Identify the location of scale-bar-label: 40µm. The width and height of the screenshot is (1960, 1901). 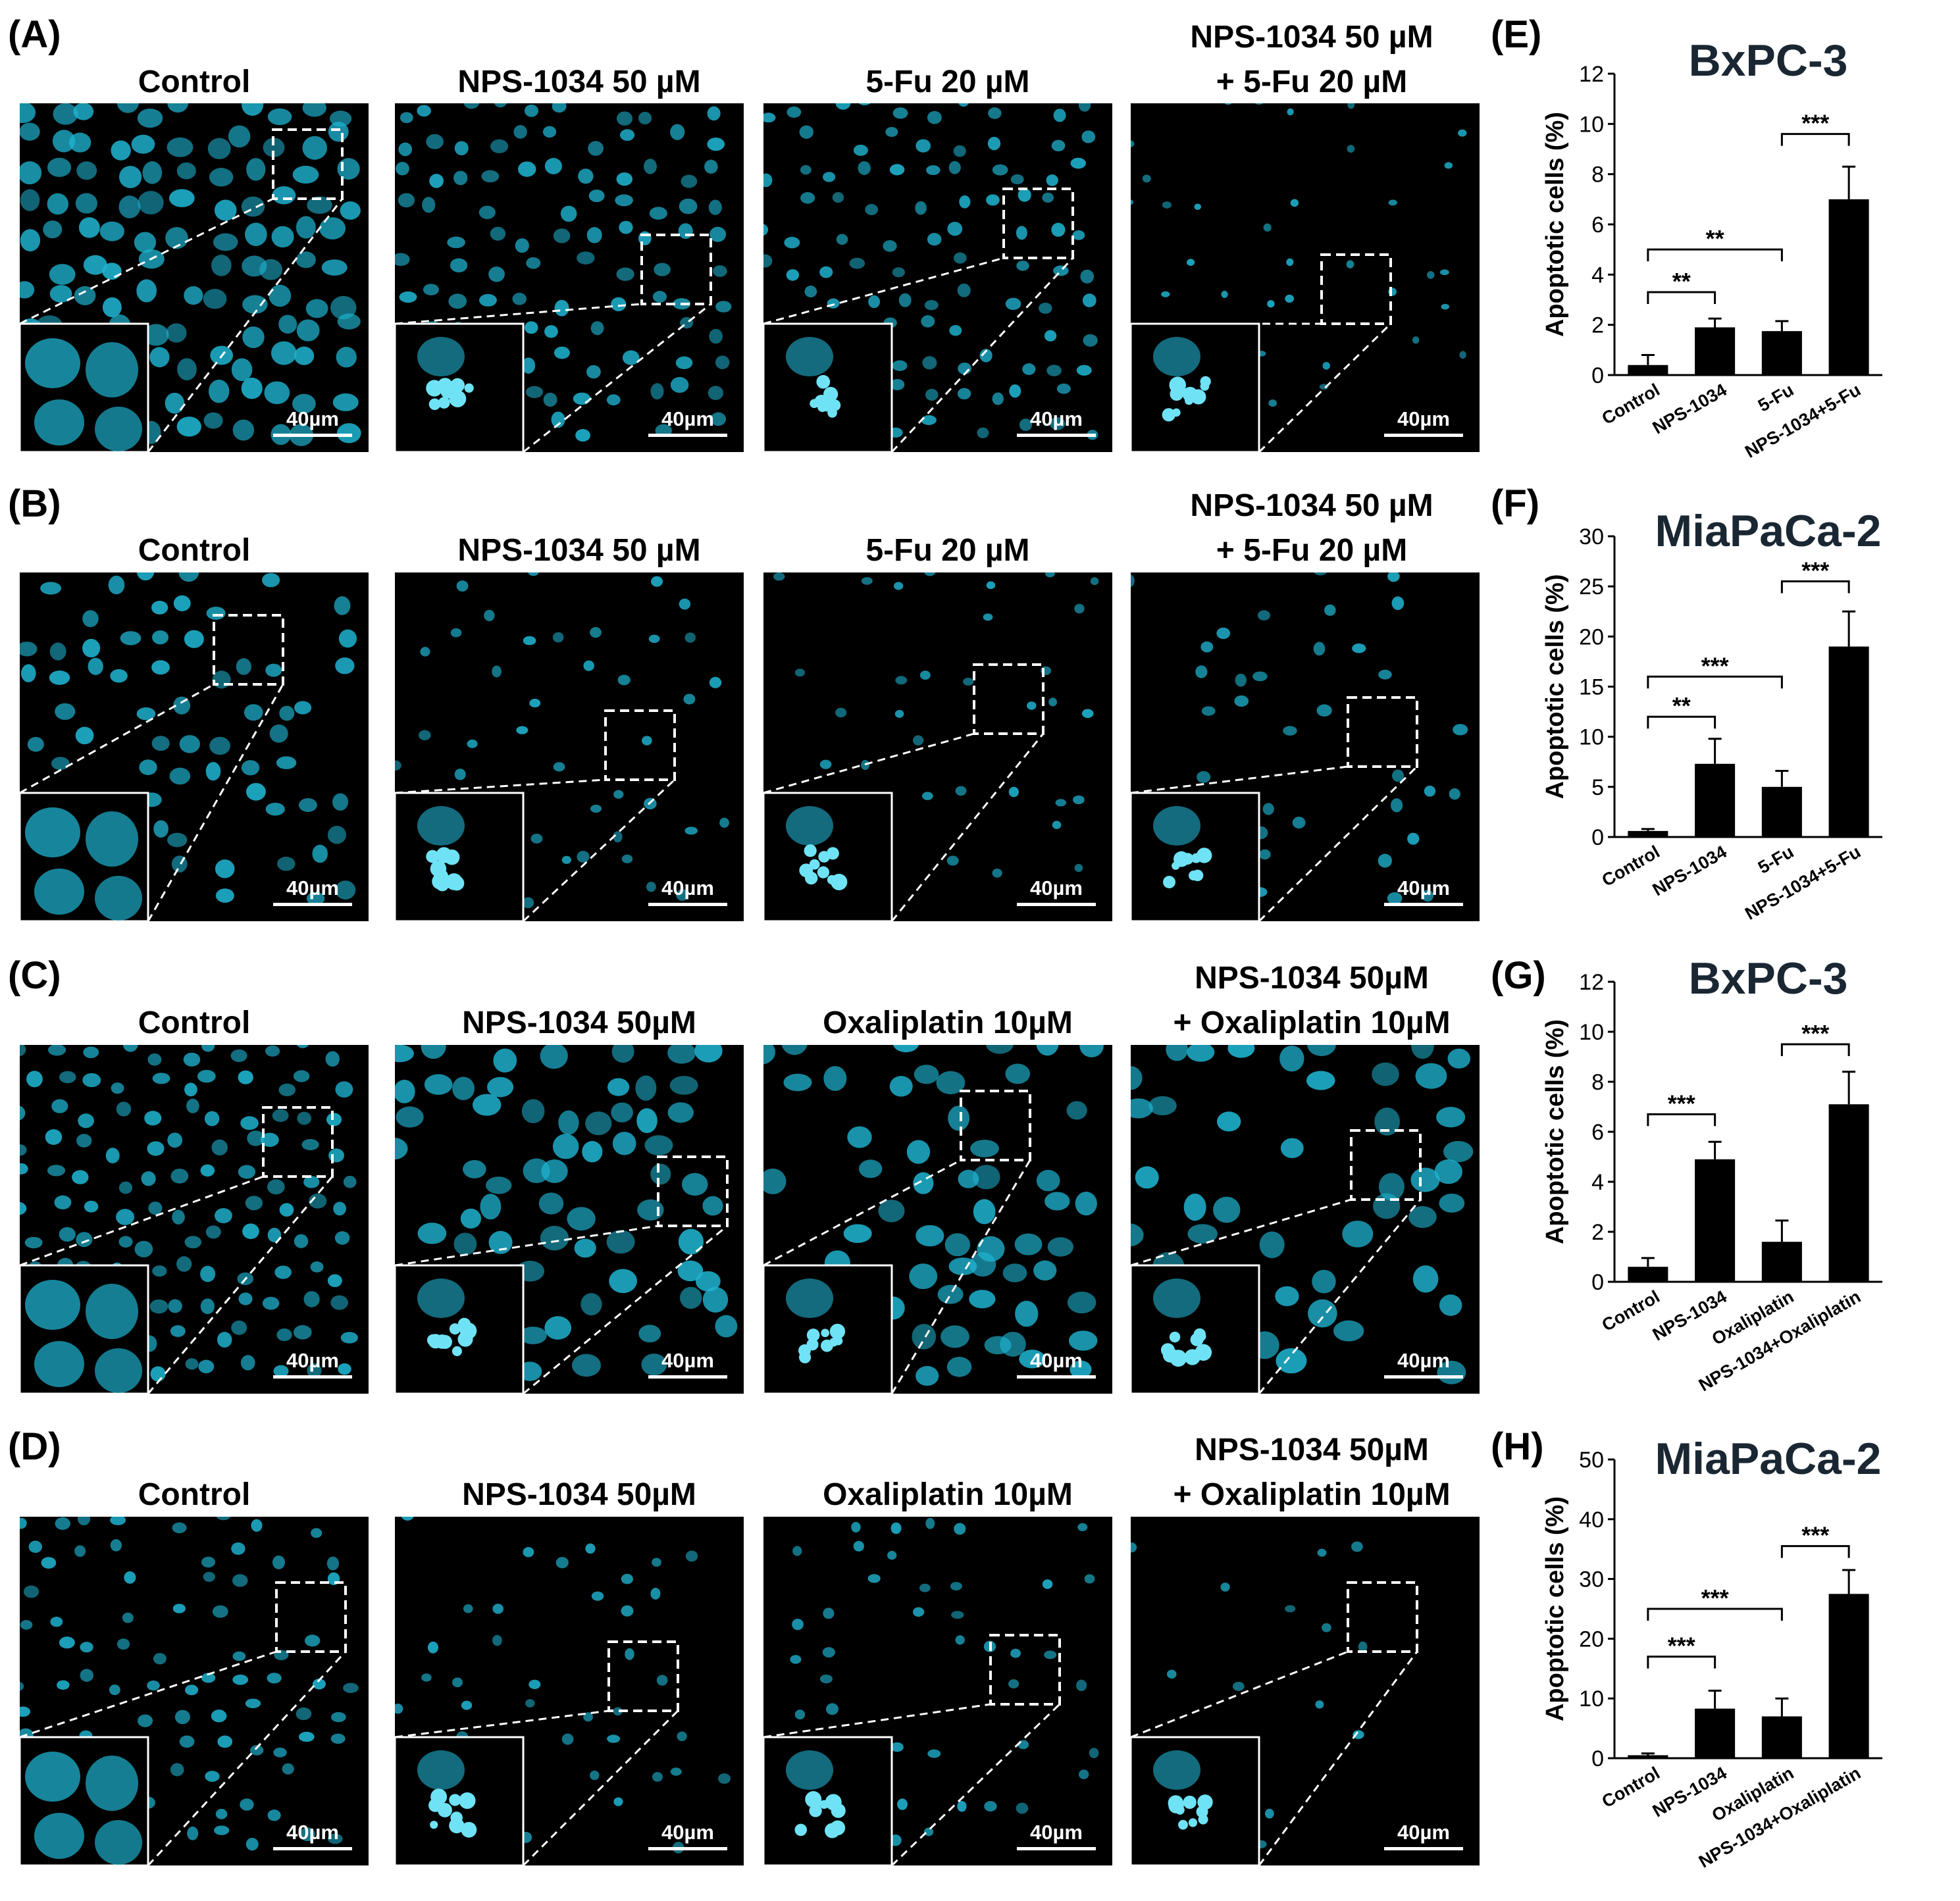
(1423, 888).